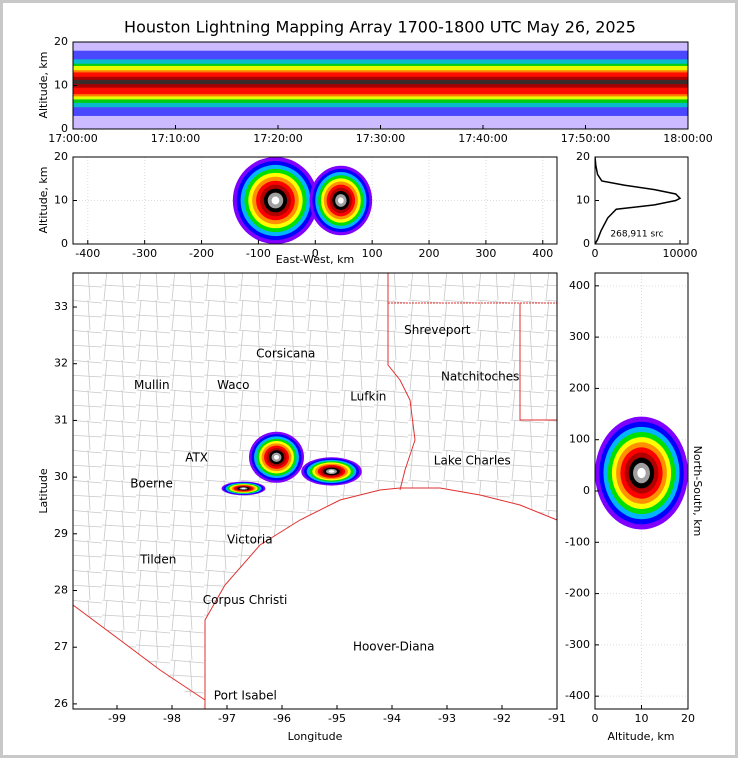 The width and height of the screenshot is (738, 758). Describe the element at coordinates (227, 718) in the screenshot. I see `x-tick-label: -97` at that location.